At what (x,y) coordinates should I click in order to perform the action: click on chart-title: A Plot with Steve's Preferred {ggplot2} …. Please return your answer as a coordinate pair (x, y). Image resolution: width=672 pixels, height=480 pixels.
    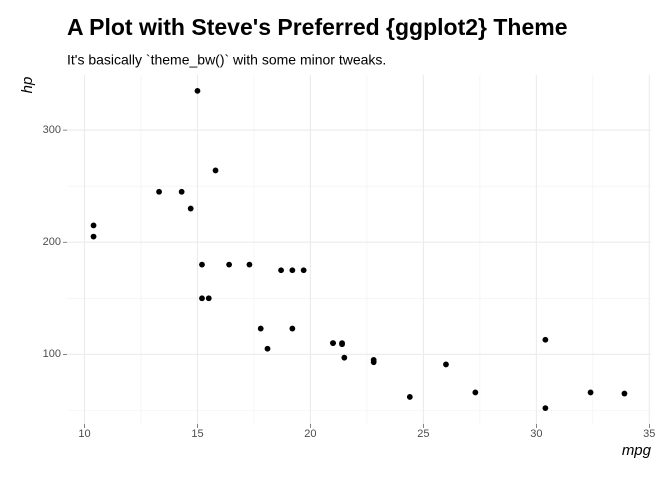
    Looking at the image, I should click on (317, 27).